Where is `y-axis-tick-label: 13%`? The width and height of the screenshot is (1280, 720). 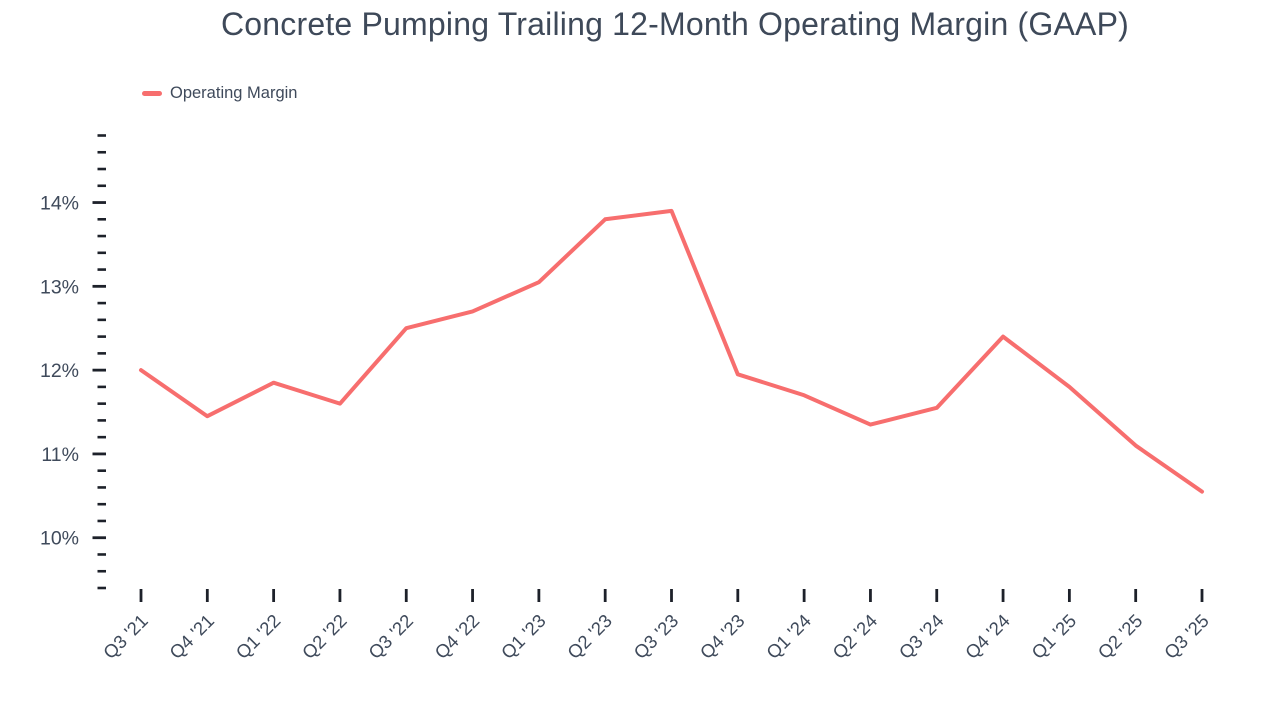
y-axis-tick-label: 13% is located at coordinates (59, 287).